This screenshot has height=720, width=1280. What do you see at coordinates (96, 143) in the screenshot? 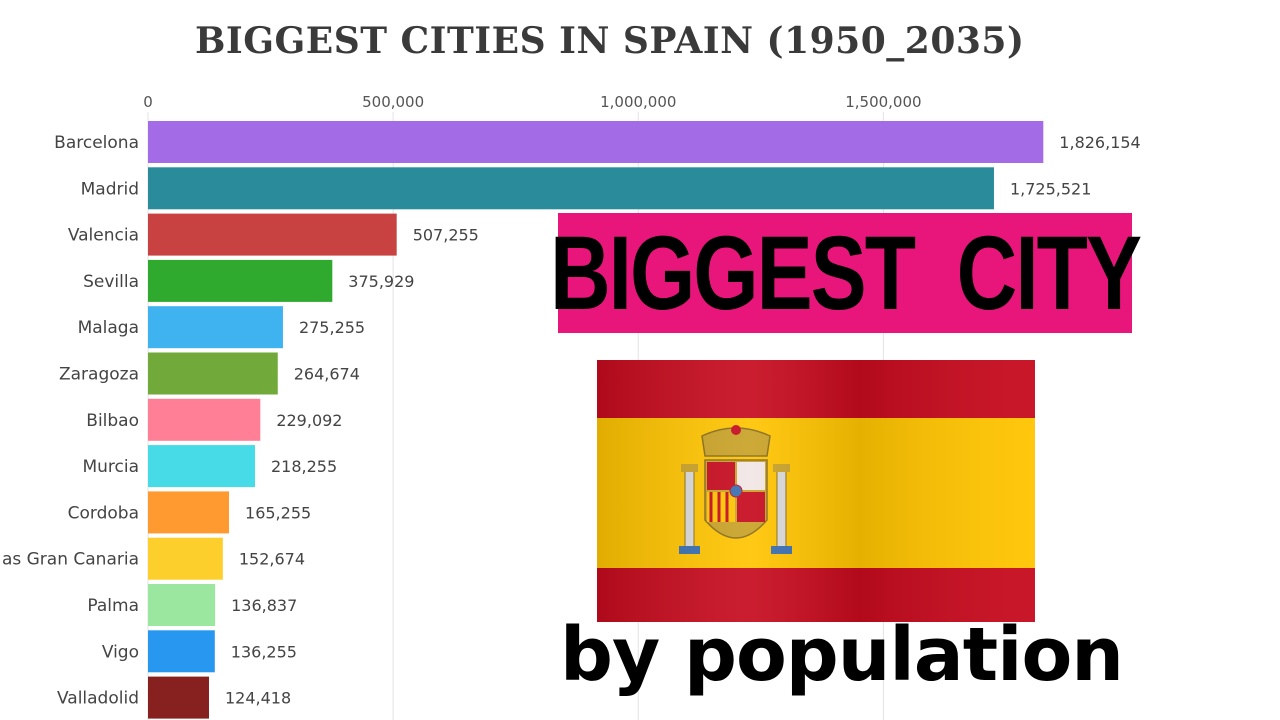
I see `category-label: Barcelona` at bounding box center [96, 143].